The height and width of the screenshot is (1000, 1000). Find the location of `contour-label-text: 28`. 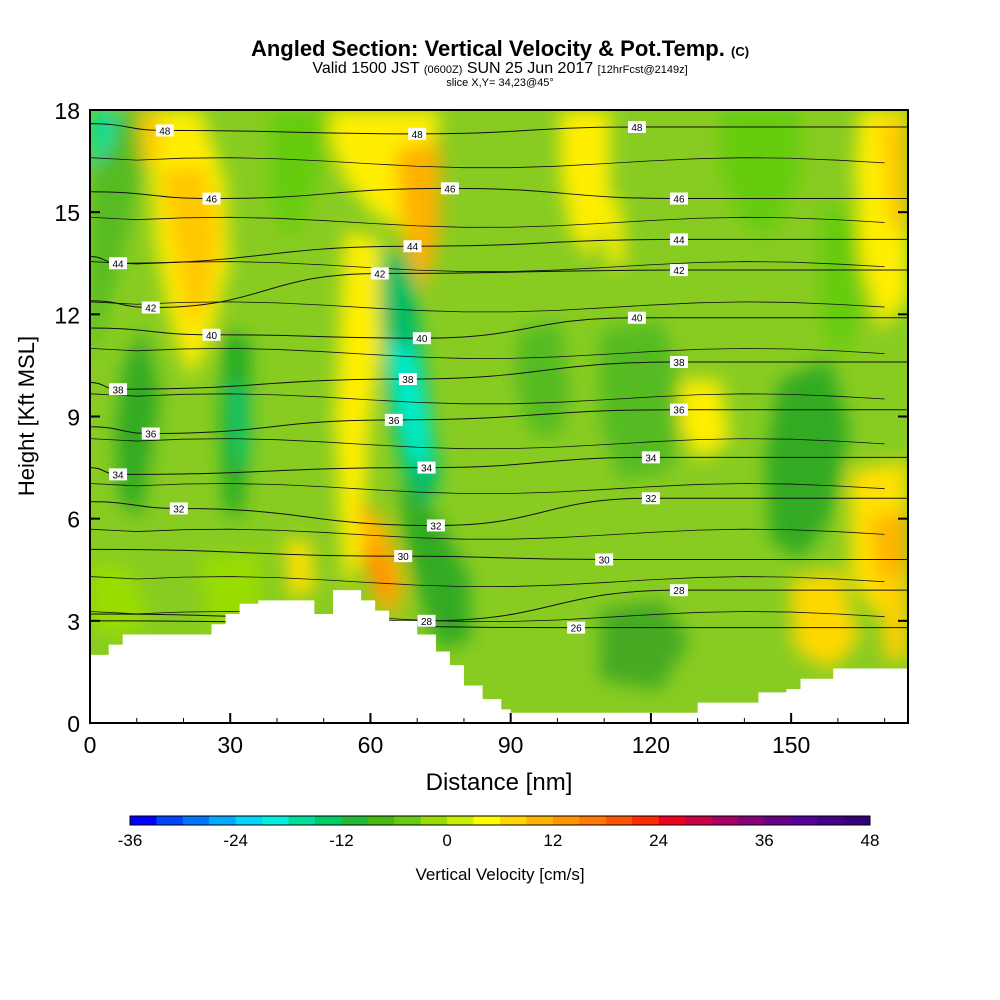

contour-label-text: 28 is located at coordinates (679, 591).